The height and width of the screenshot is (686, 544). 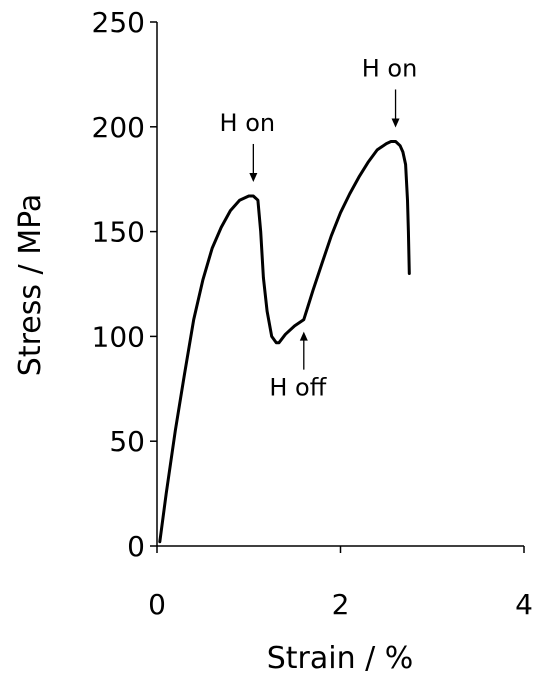 I want to click on annotation: H off, so click(x=298, y=366).